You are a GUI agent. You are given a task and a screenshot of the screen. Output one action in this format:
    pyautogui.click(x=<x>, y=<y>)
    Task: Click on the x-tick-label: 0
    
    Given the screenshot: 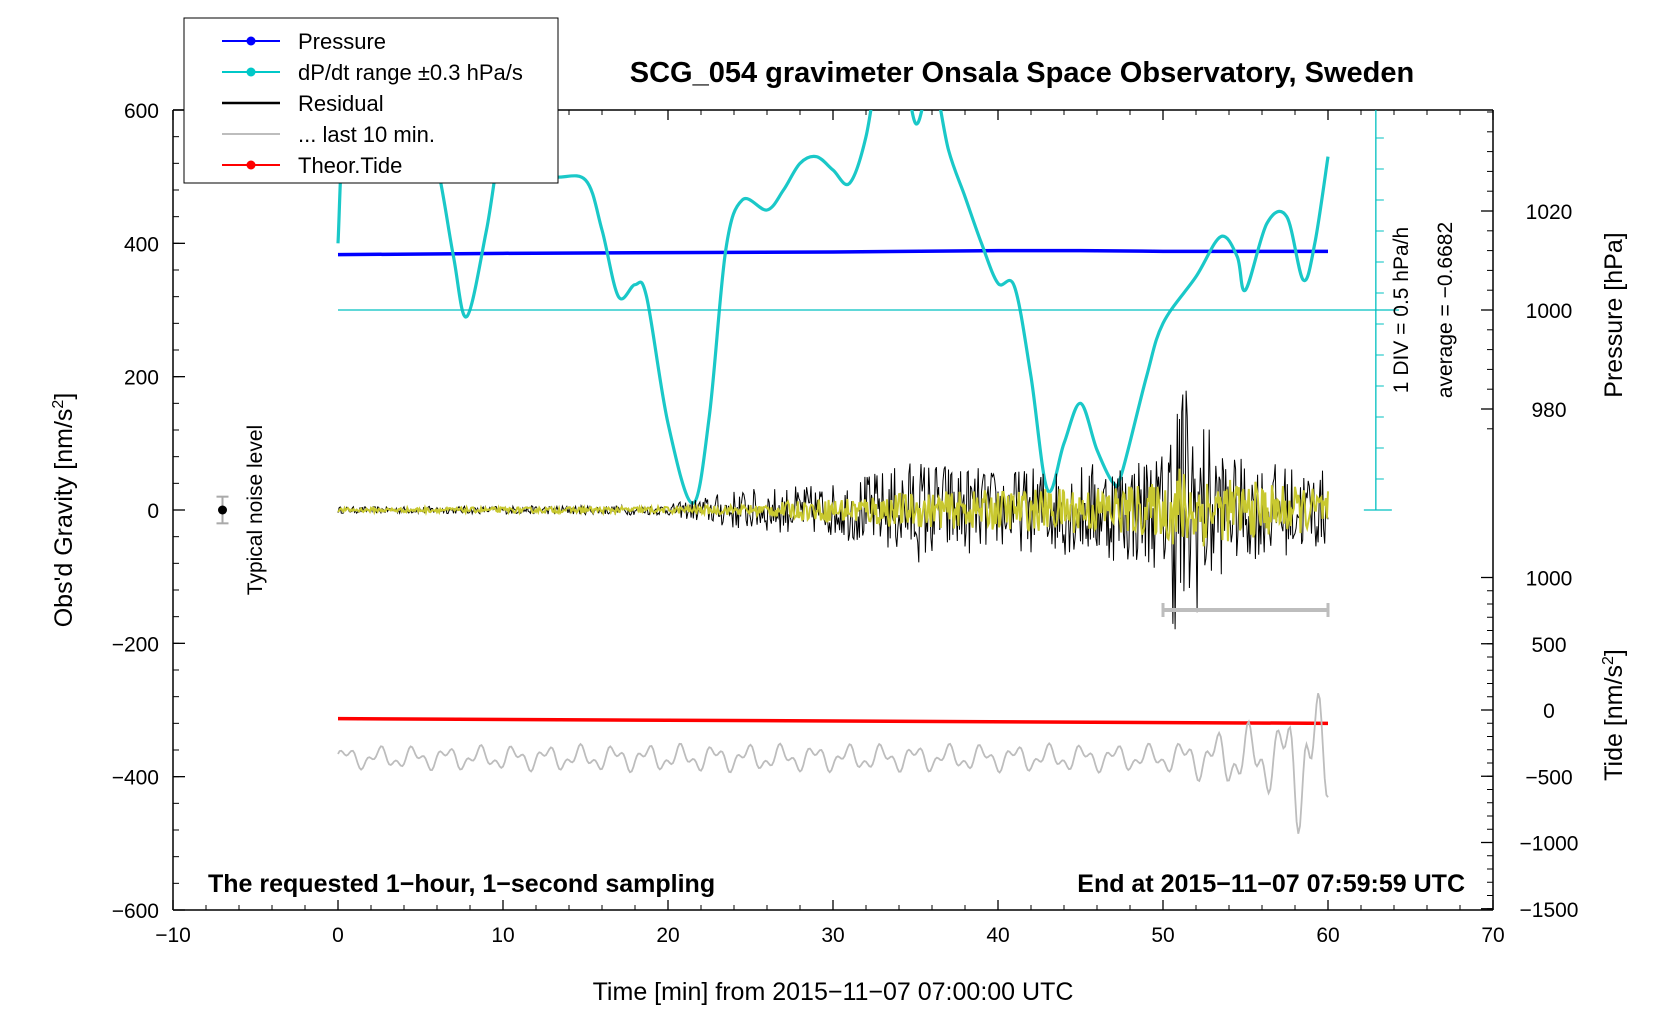 What is the action you would take?
    pyautogui.click(x=338, y=935)
    